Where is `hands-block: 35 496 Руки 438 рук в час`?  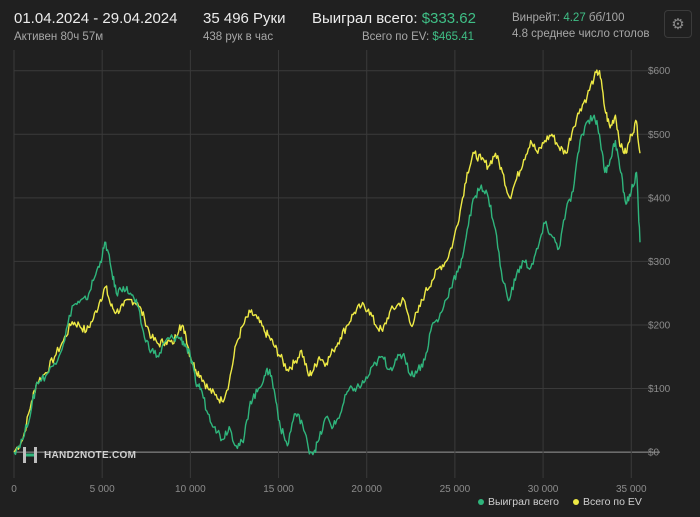
hands-block: 35 496 Руки 438 рук в час is located at coordinates (244, 26).